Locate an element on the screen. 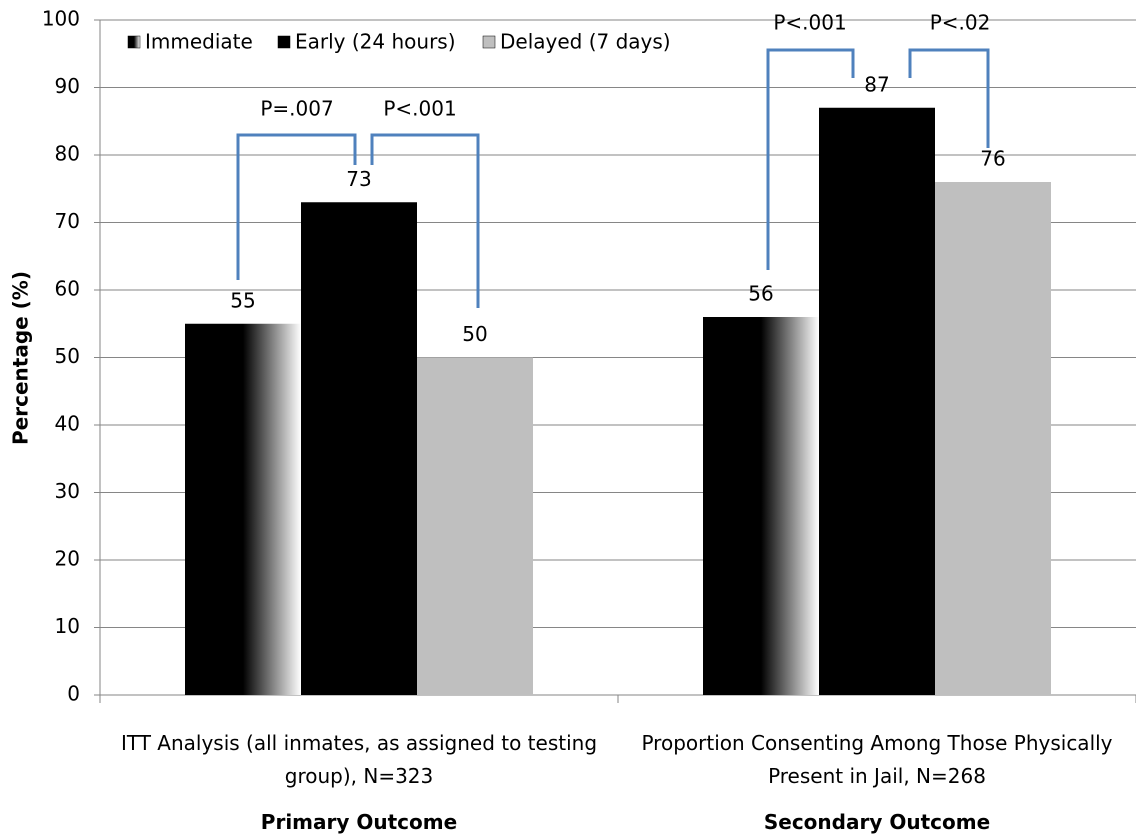 Image resolution: width=1136 pixels, height=837 pixels. value-label: 87 is located at coordinates (876, 84).